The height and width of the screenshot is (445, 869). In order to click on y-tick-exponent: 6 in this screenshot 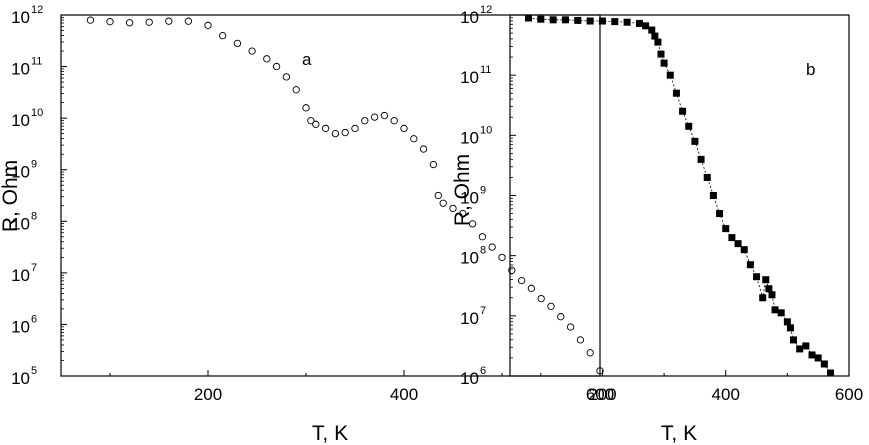, I will do `click(34, 319)`.